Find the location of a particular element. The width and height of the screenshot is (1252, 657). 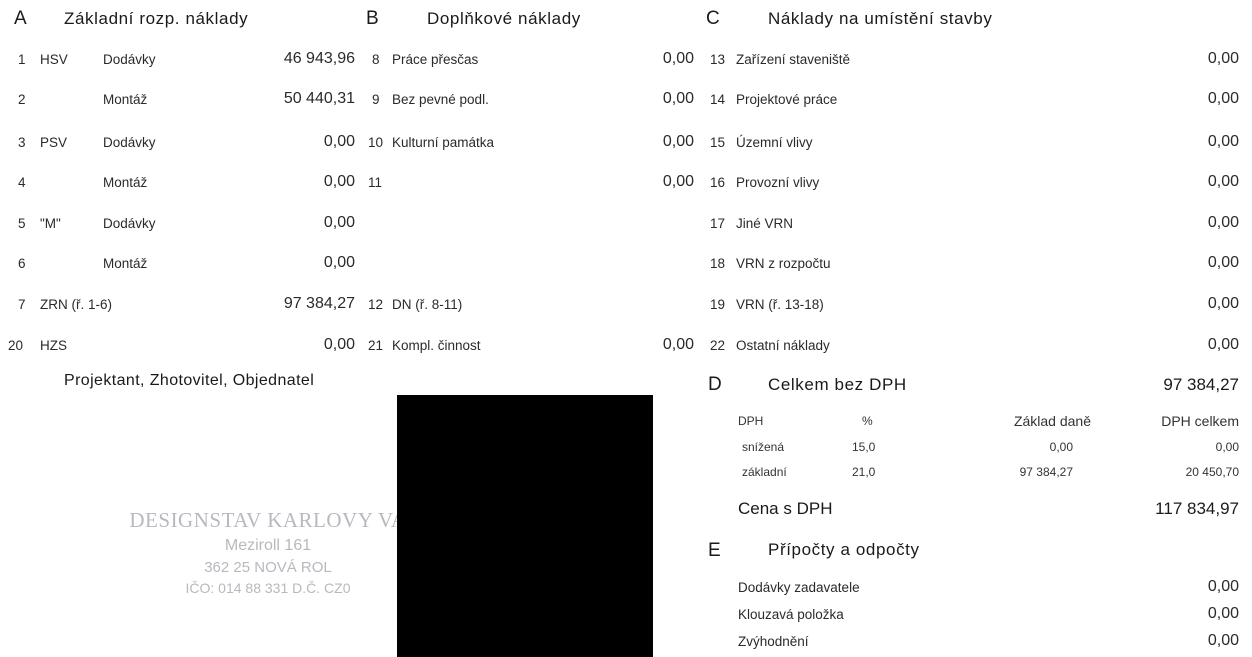

stamp-line: 362 25 NOVÁ ROL is located at coordinates (268, 567).